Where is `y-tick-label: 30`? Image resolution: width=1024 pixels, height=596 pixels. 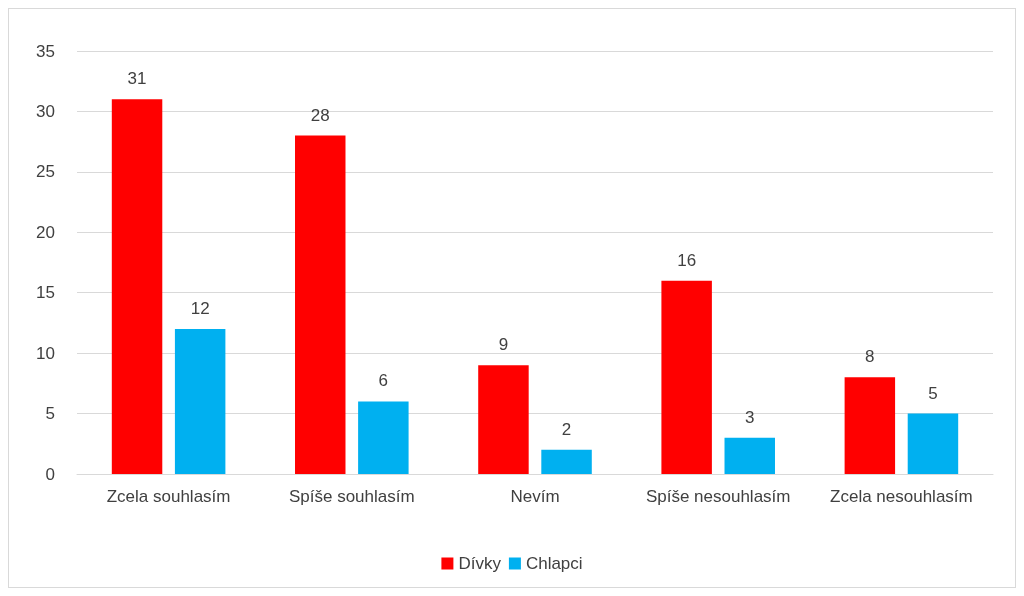 y-tick-label: 30 is located at coordinates (45, 111).